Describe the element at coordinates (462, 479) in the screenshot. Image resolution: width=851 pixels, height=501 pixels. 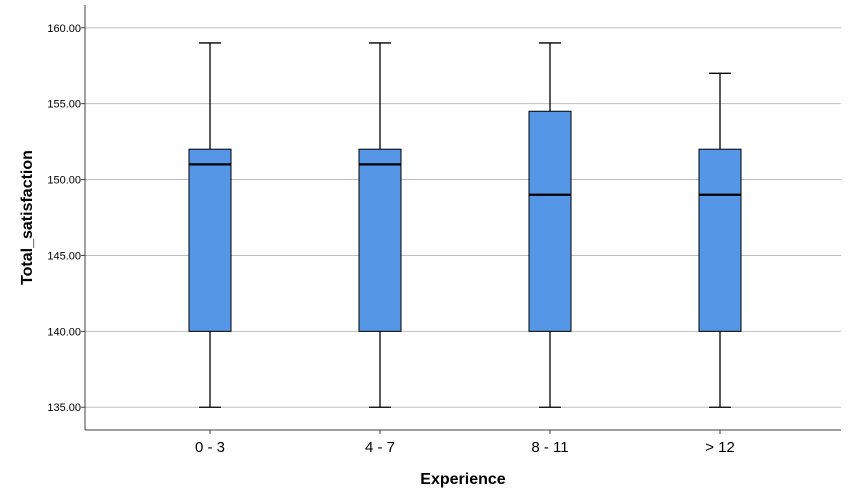
I see `x-axis-title: Experience` at that location.